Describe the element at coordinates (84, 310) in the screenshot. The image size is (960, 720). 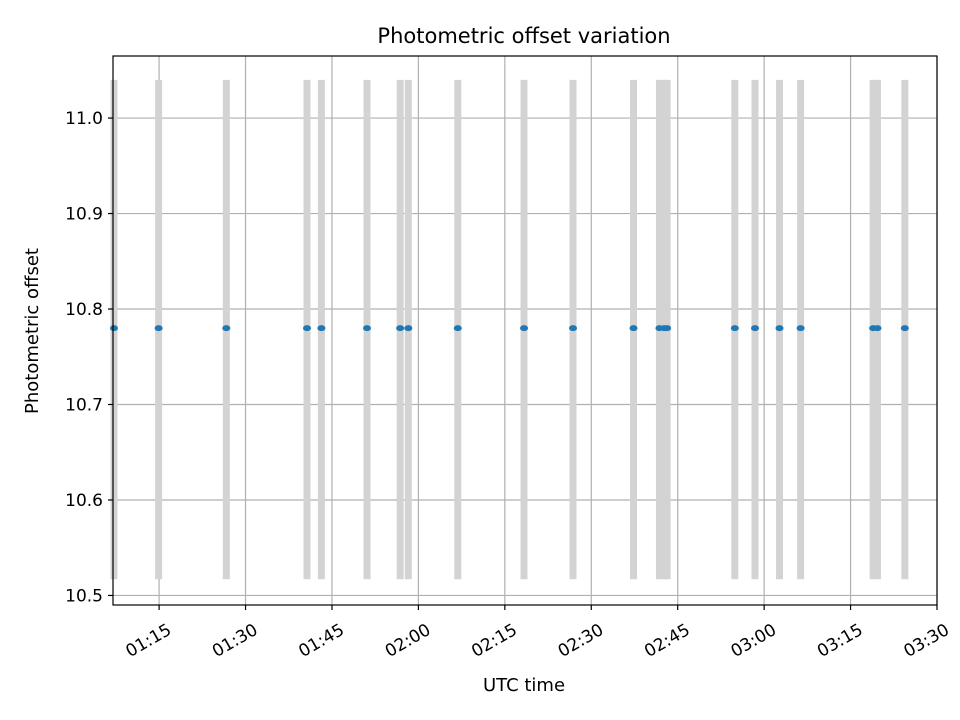
I see `y-tick-label: 10.8` at that location.